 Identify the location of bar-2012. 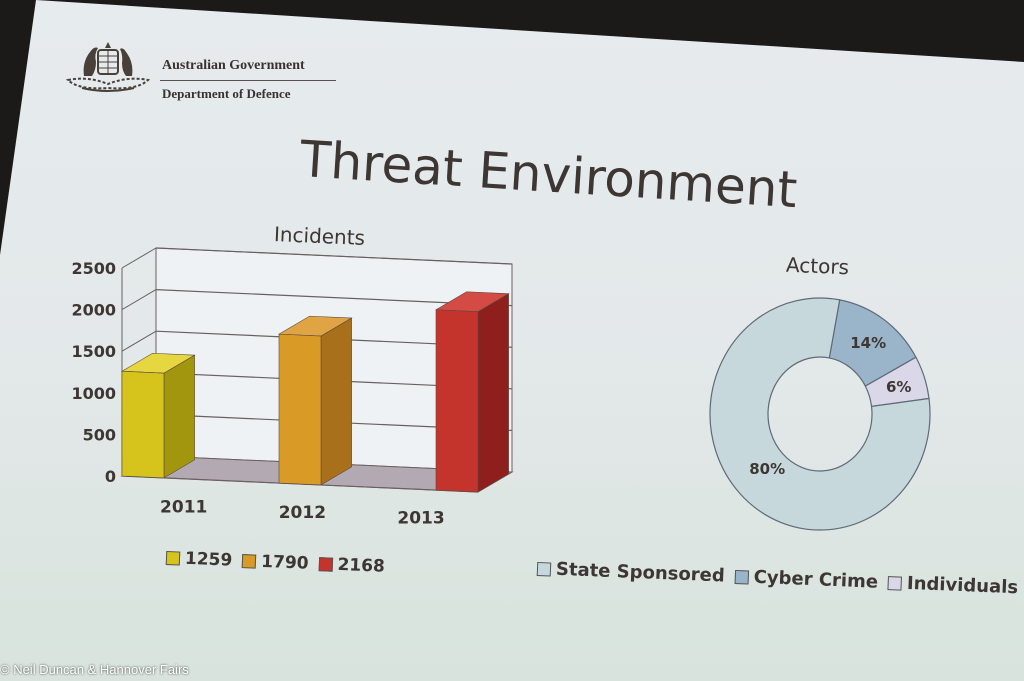
(315, 400).